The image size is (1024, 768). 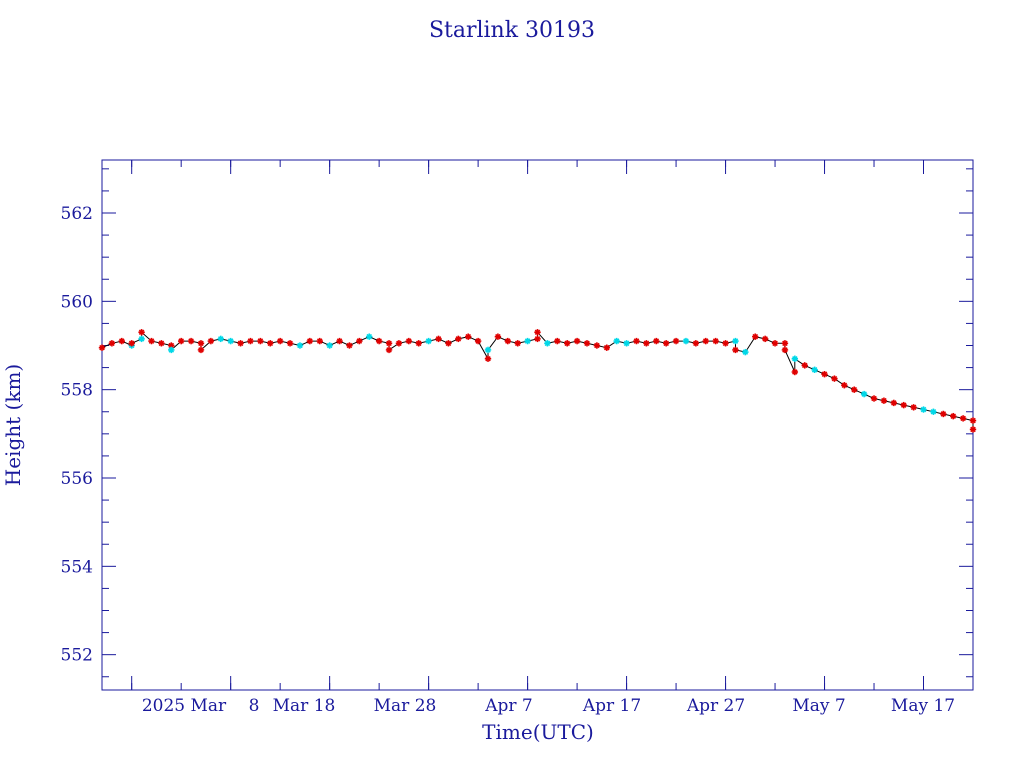 I want to click on y-tick-label: 554, so click(x=77, y=567).